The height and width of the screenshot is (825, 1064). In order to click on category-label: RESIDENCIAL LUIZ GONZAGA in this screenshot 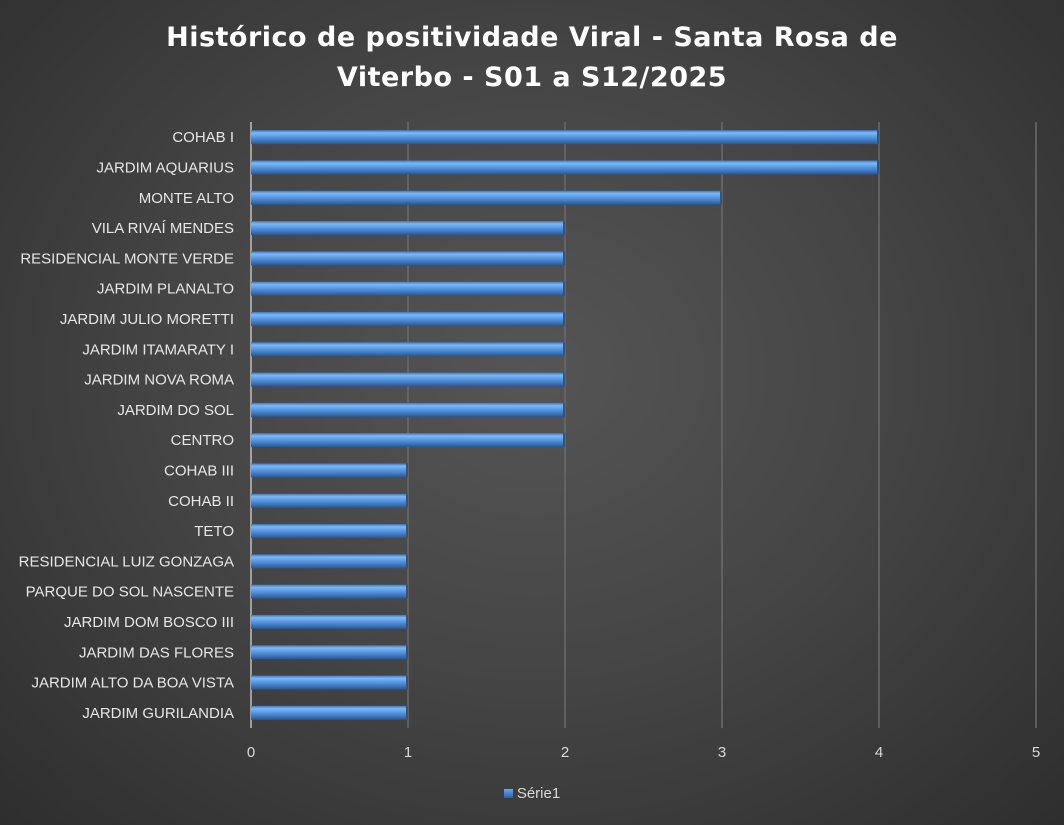, I will do `click(126, 561)`.